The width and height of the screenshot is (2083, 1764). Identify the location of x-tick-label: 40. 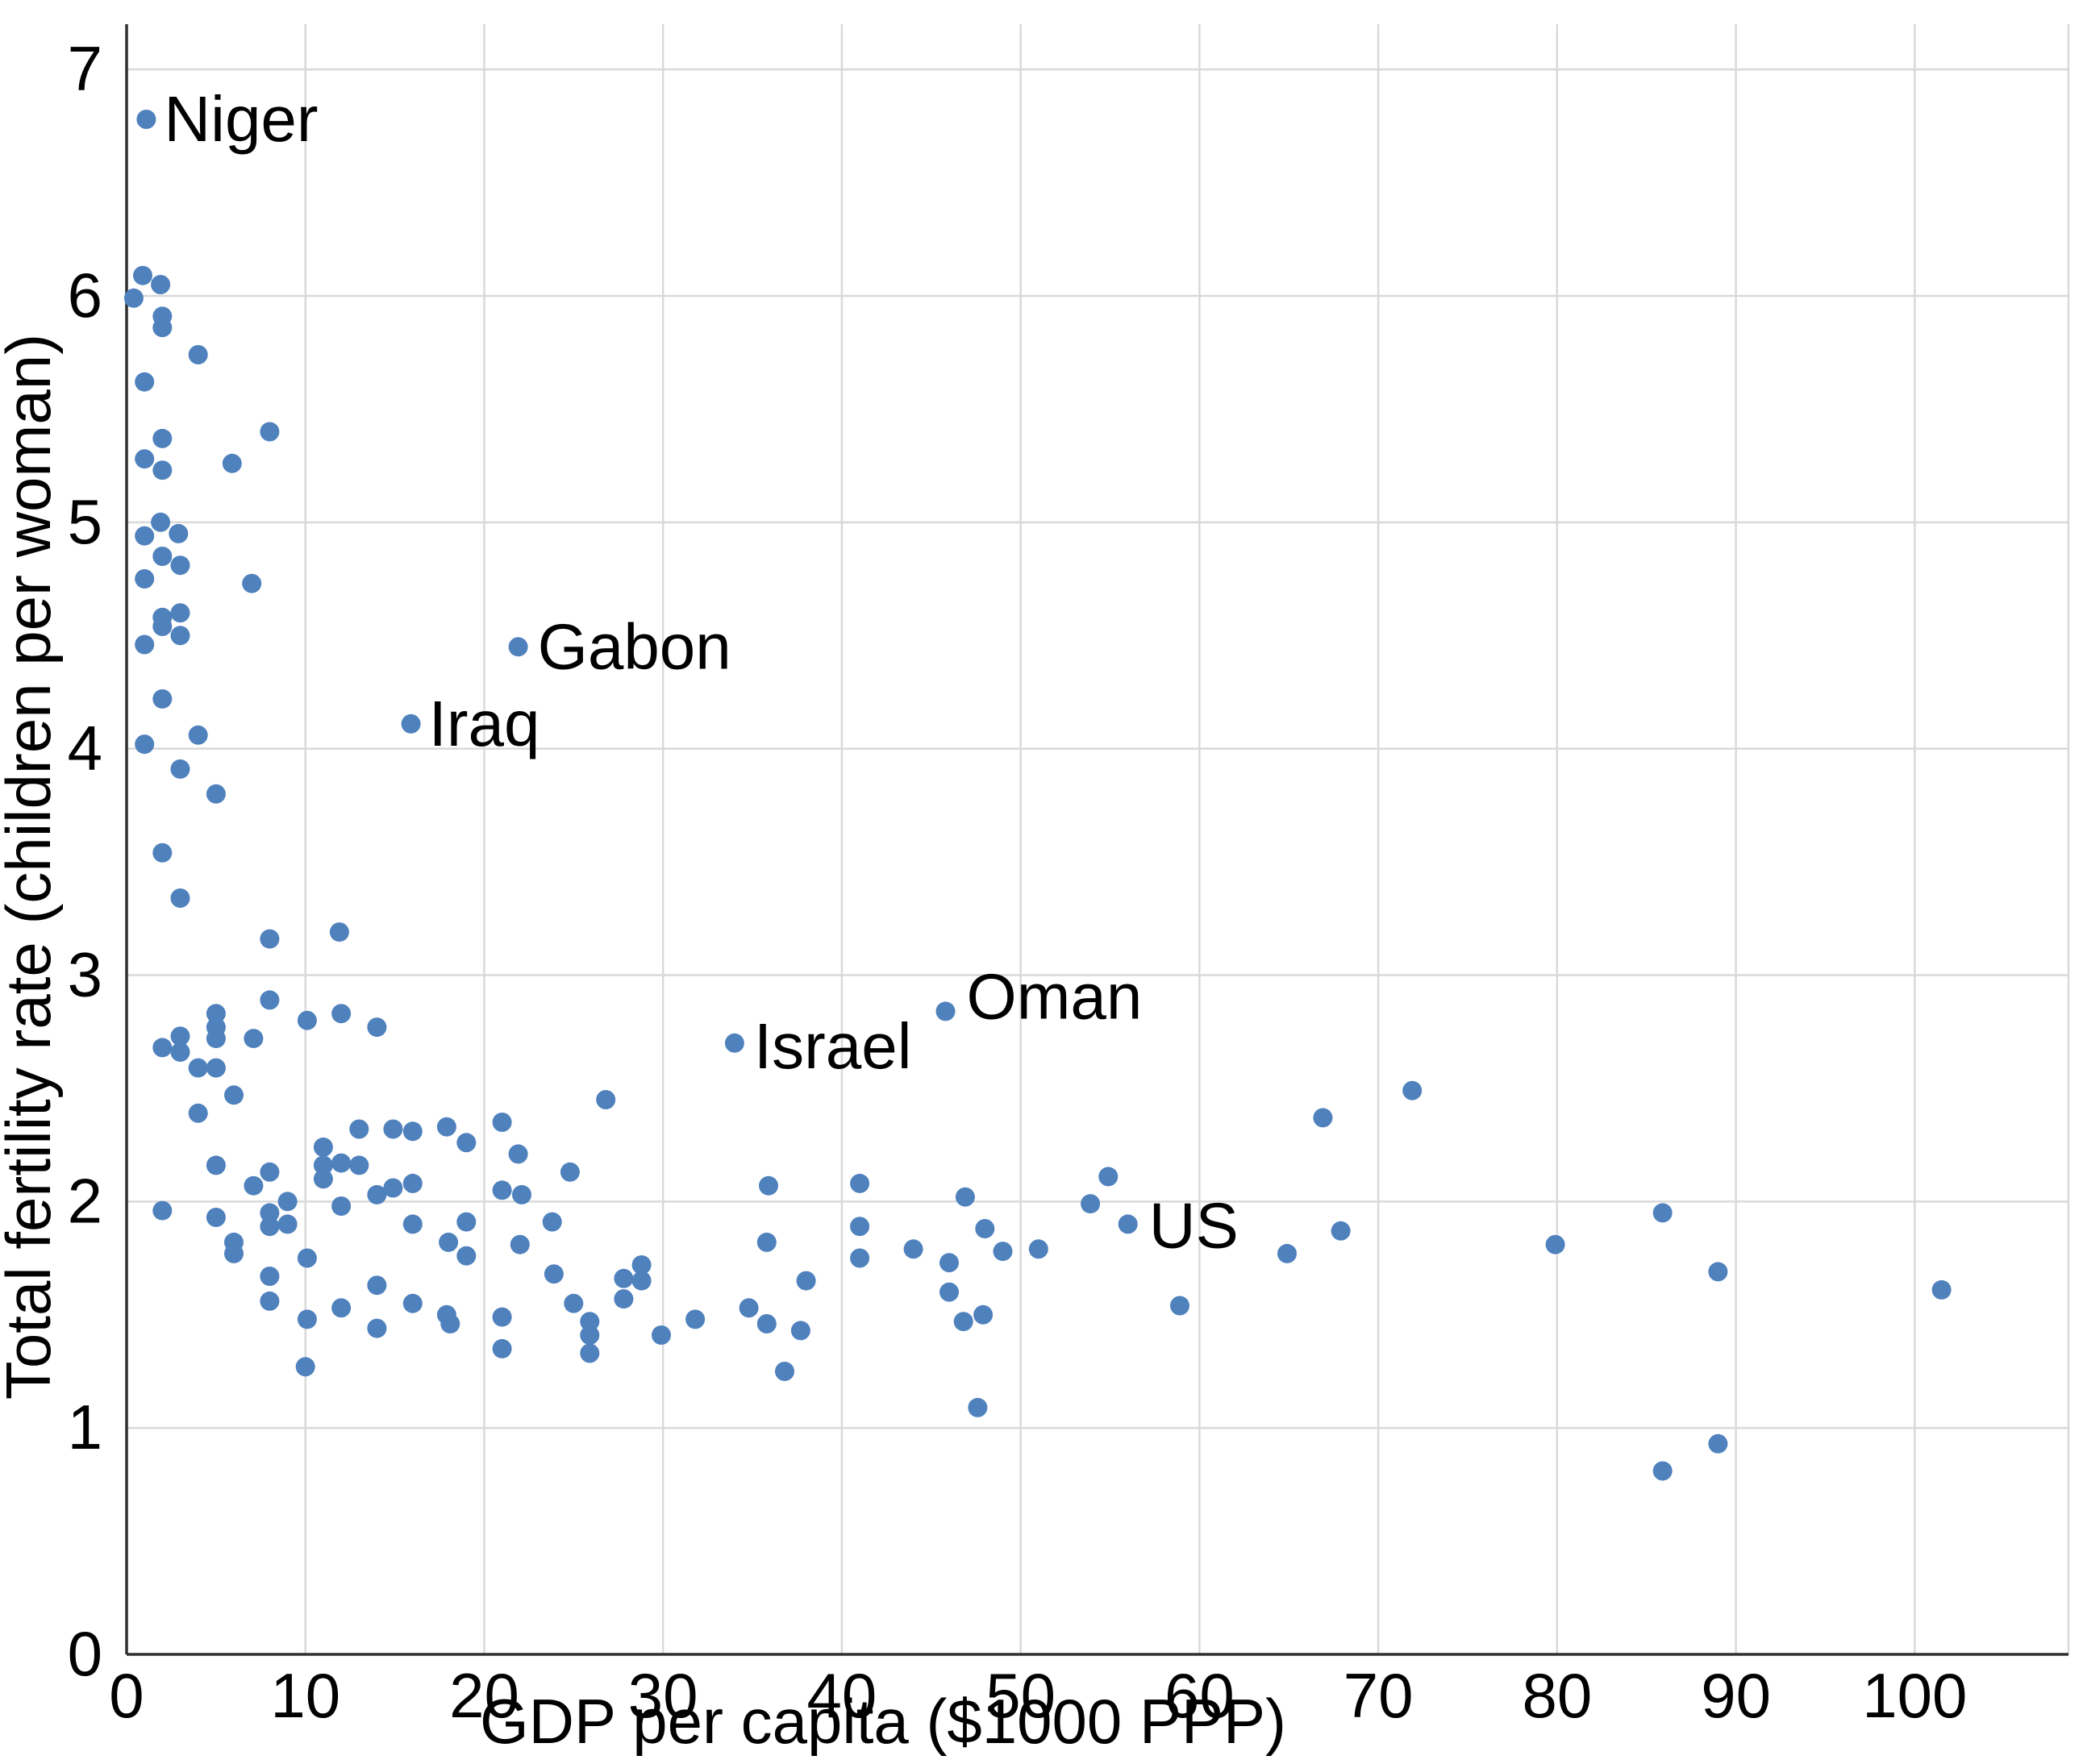
(842, 1695).